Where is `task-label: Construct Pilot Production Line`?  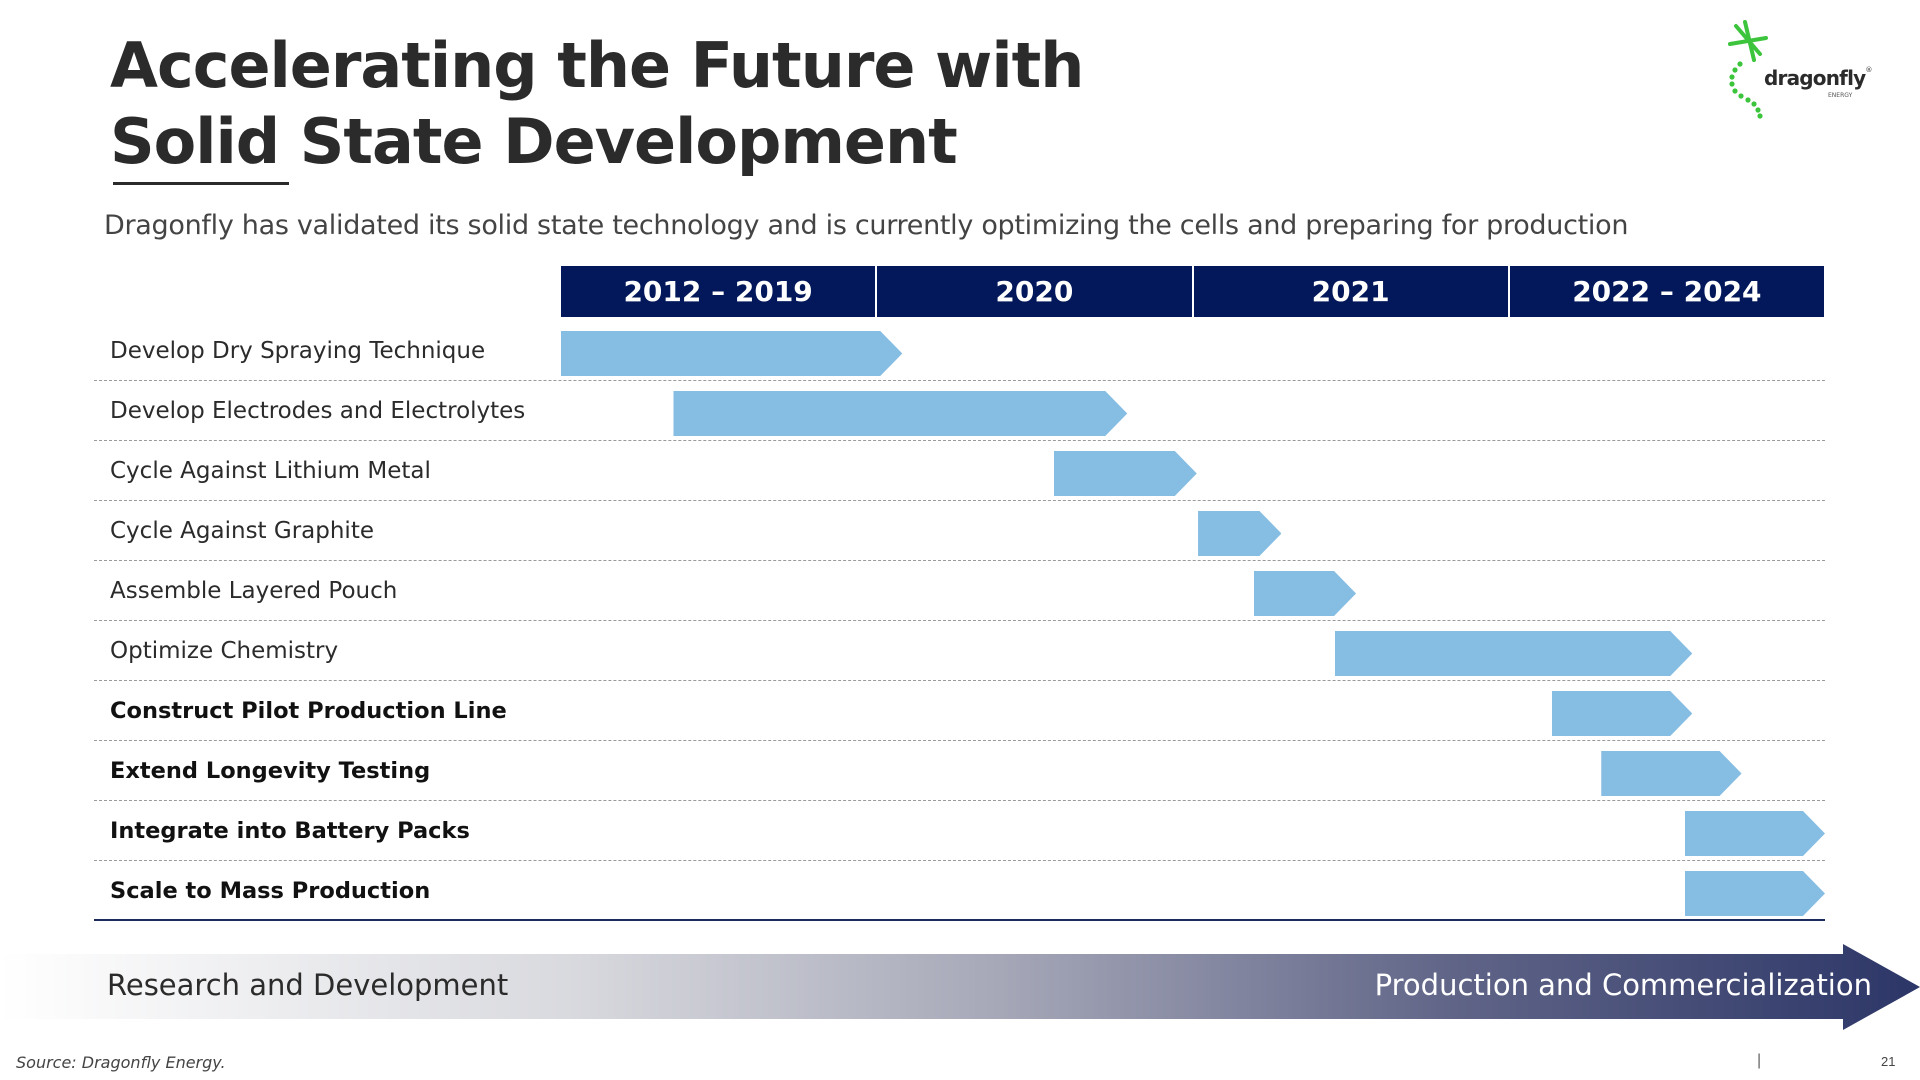
task-label: Construct Pilot Production Line is located at coordinates (308, 711).